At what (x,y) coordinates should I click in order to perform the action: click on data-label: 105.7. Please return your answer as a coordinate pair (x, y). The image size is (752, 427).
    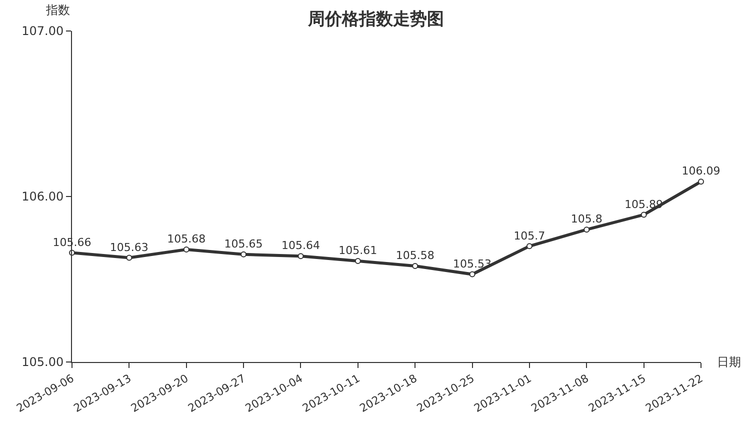
    Looking at the image, I should click on (530, 235).